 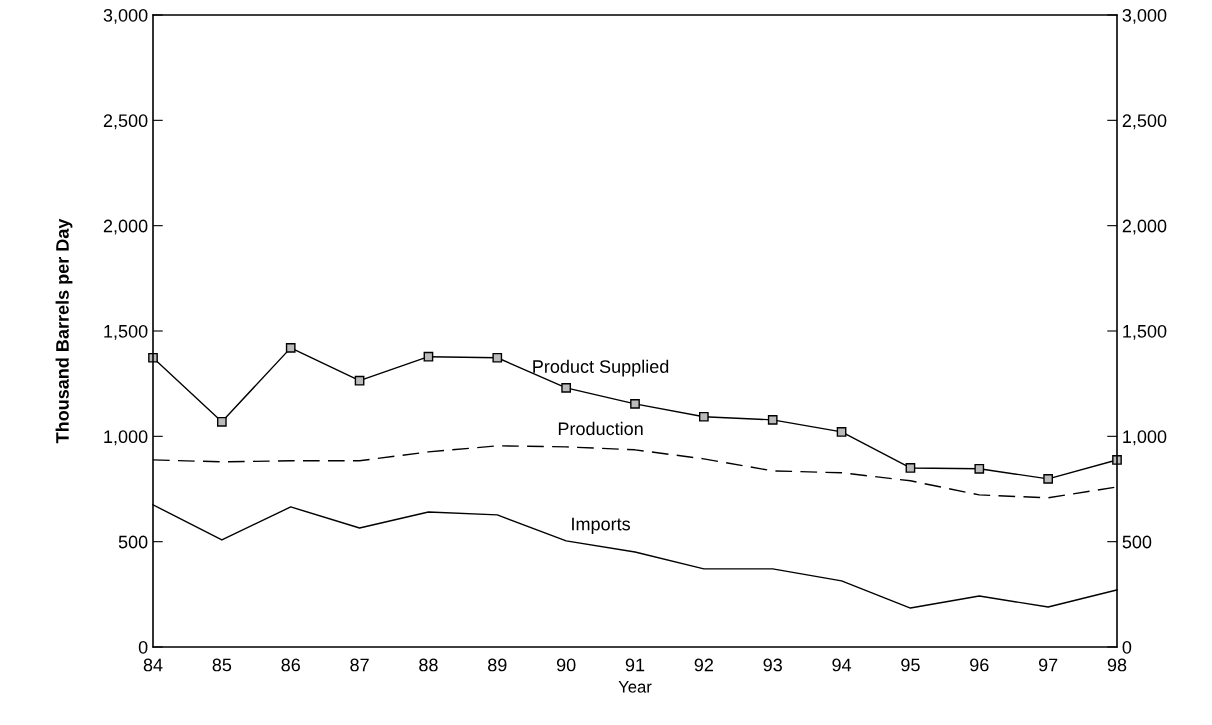 What do you see at coordinates (1144, 227) in the screenshot?
I see `y2-tick-label: 2,000` at bounding box center [1144, 227].